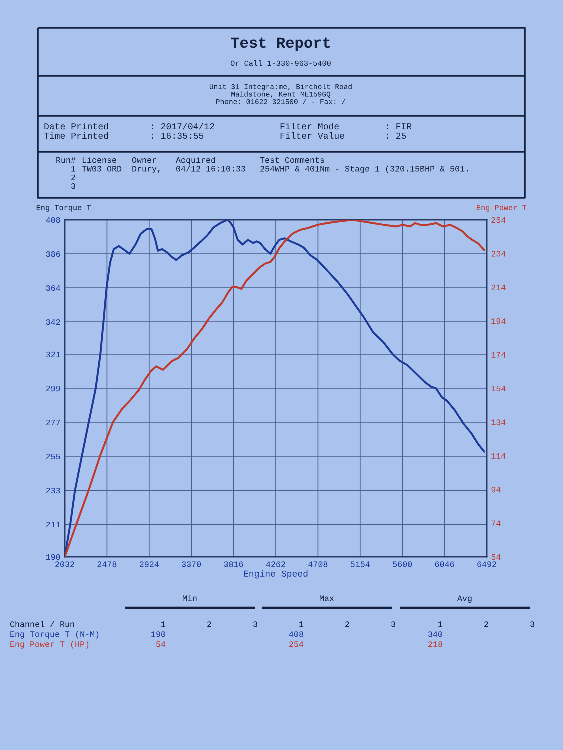 The height and width of the screenshot is (750, 563). What do you see at coordinates (496, 523) in the screenshot?
I see `y2-tick-label: 74` at bounding box center [496, 523].